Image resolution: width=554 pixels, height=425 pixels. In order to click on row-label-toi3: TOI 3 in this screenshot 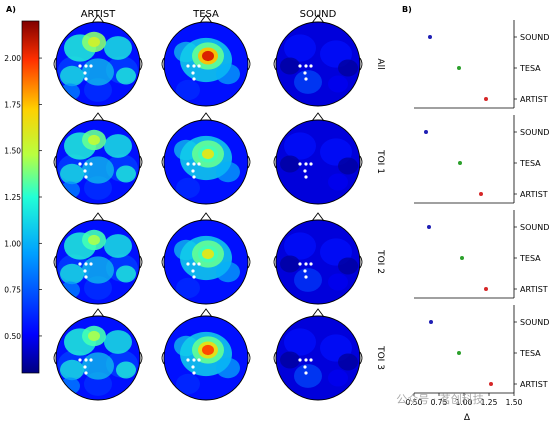, I will do `click(380, 357)`.